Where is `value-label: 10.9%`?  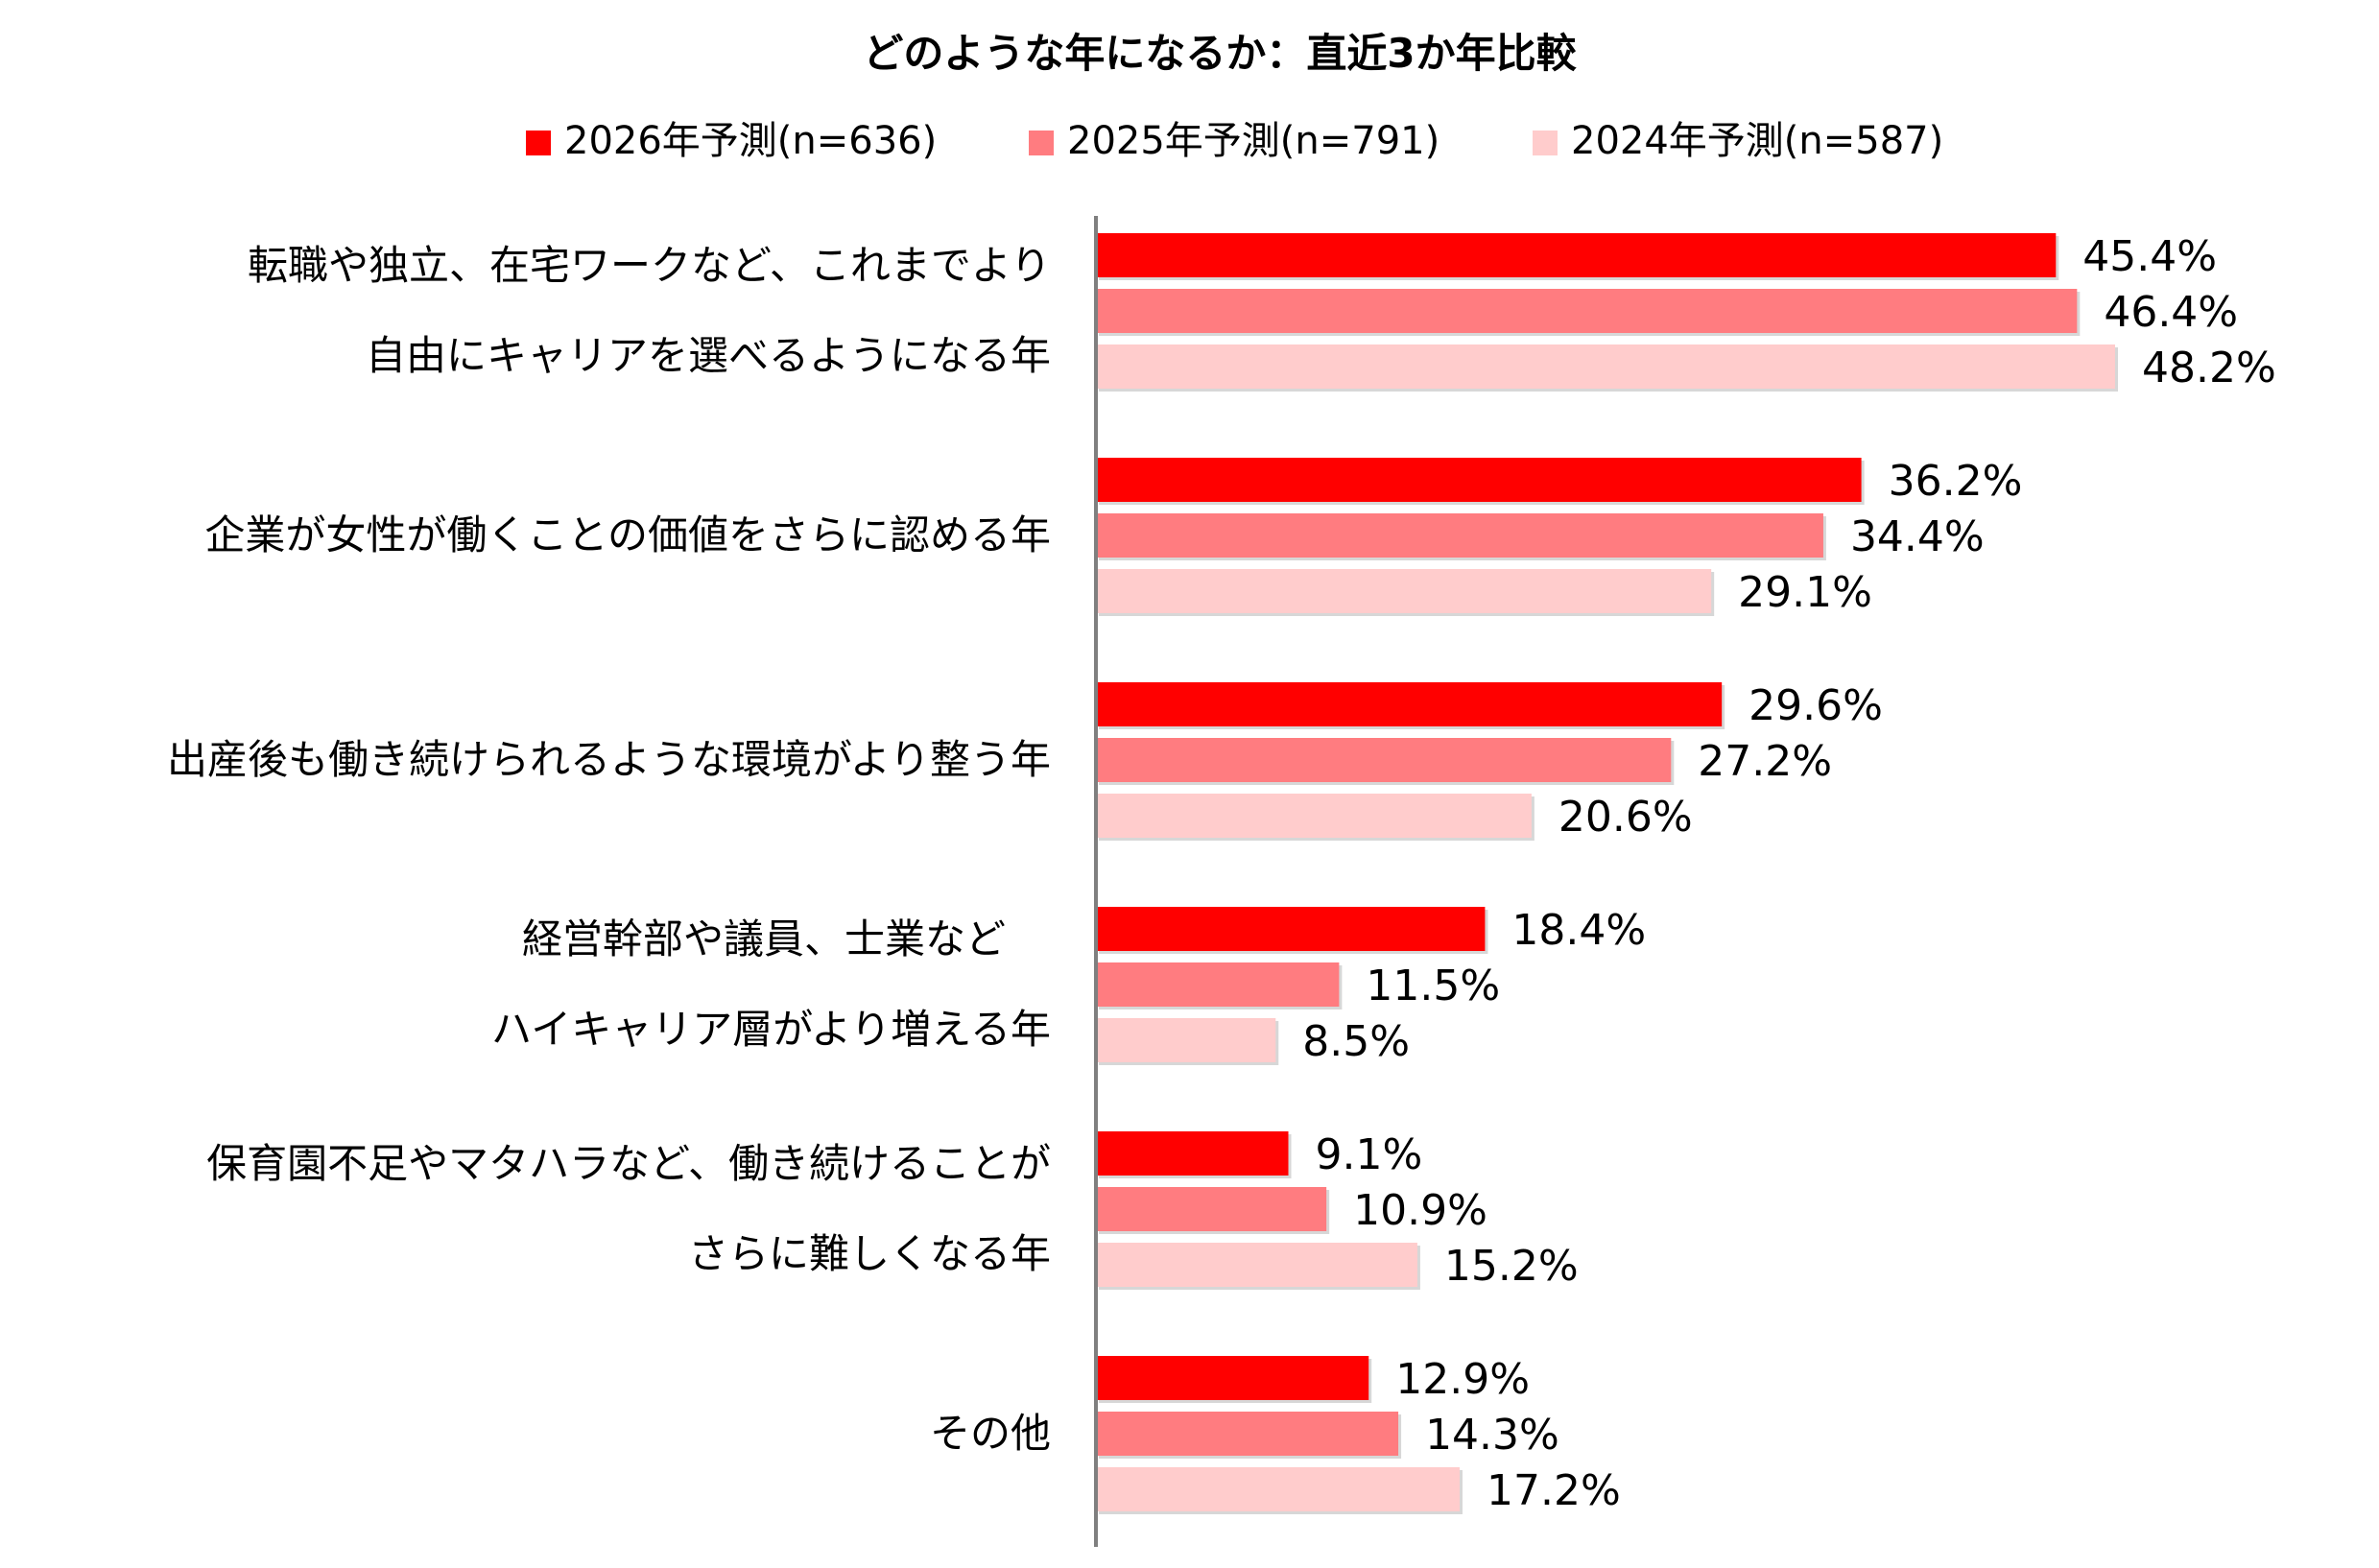 value-label: 10.9% is located at coordinates (1420, 1210).